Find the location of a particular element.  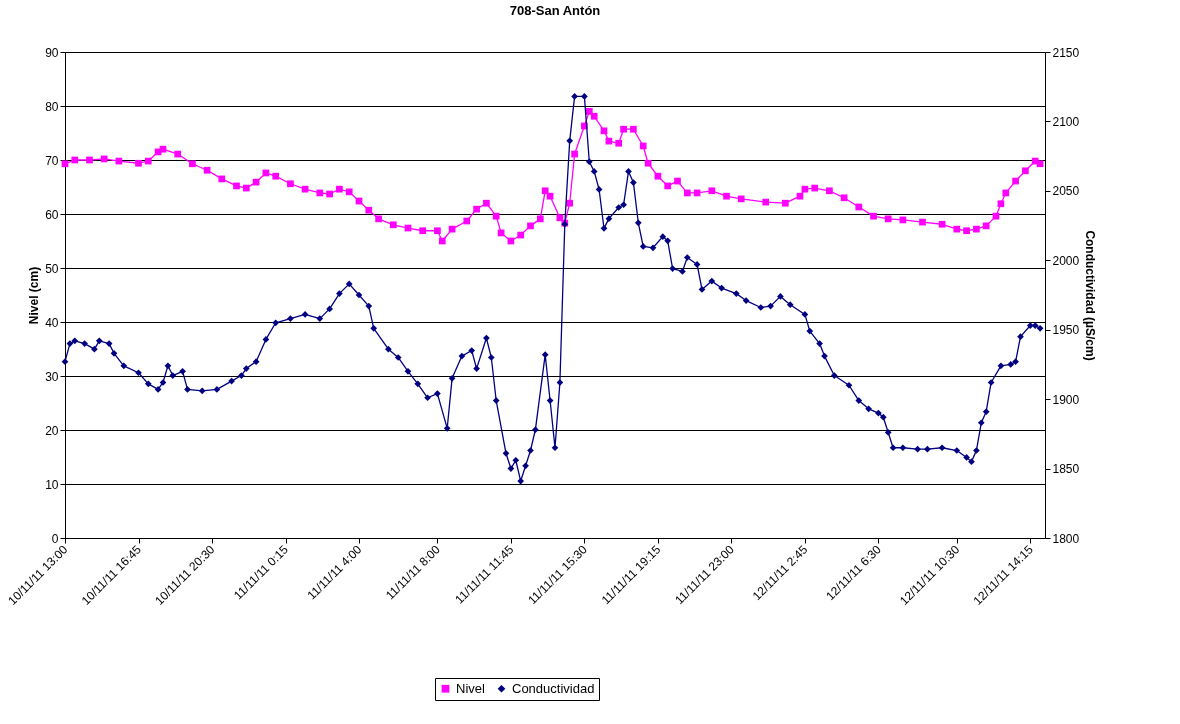

y2-tick-label: 2050 is located at coordinates (1066, 191).